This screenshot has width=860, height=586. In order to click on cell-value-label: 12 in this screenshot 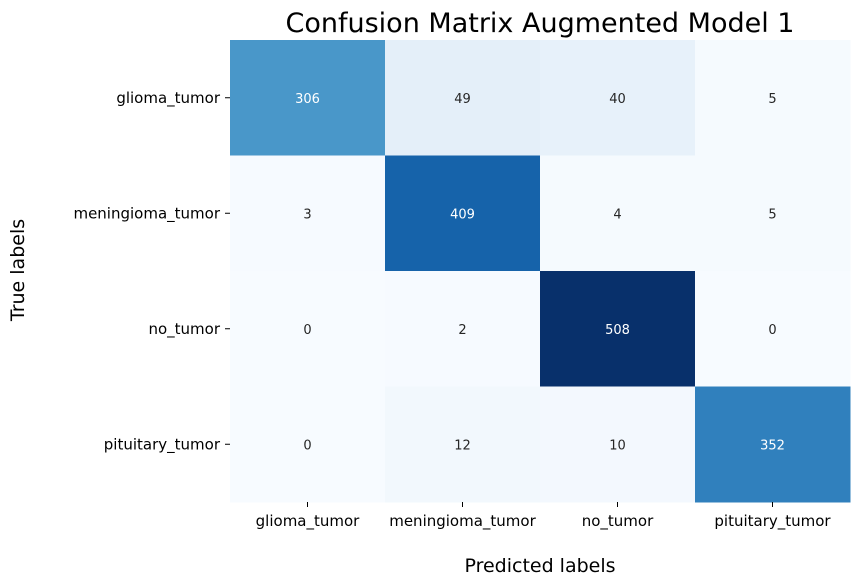, I will do `click(462, 445)`.